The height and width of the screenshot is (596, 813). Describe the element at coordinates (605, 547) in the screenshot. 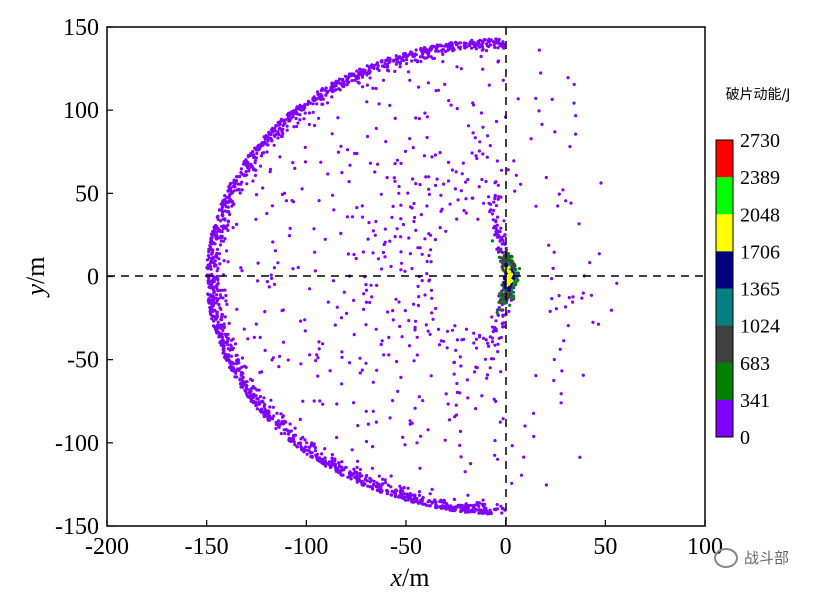

I see `x-tick-label: 50` at that location.